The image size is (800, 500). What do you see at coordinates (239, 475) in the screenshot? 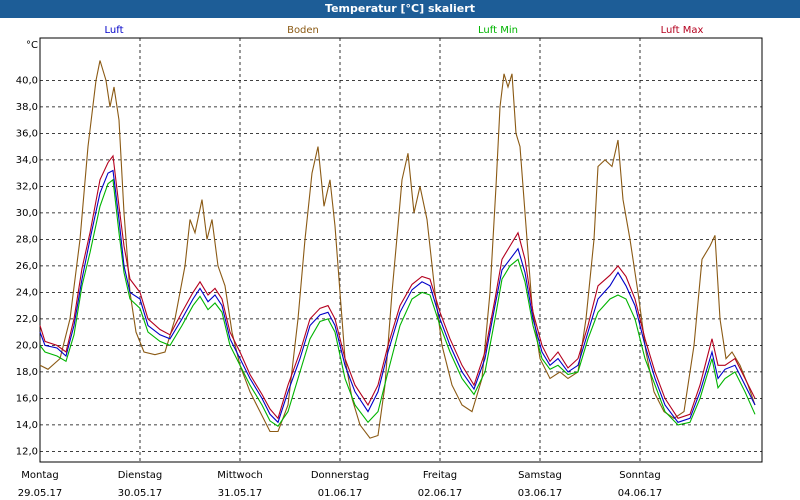
I see `x-day-label: Mittwoch` at bounding box center [239, 475].